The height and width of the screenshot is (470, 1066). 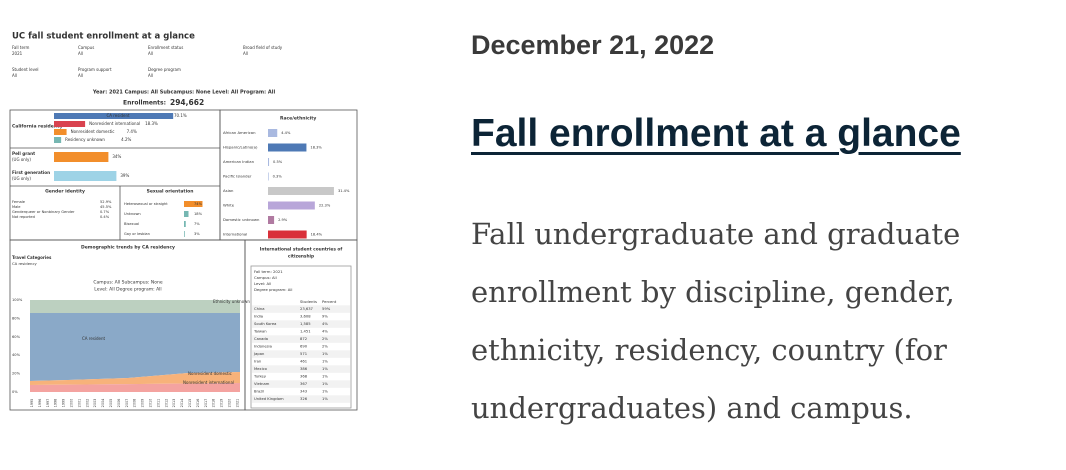 I want to click on row-label: 18.3%, so click(x=316, y=148).